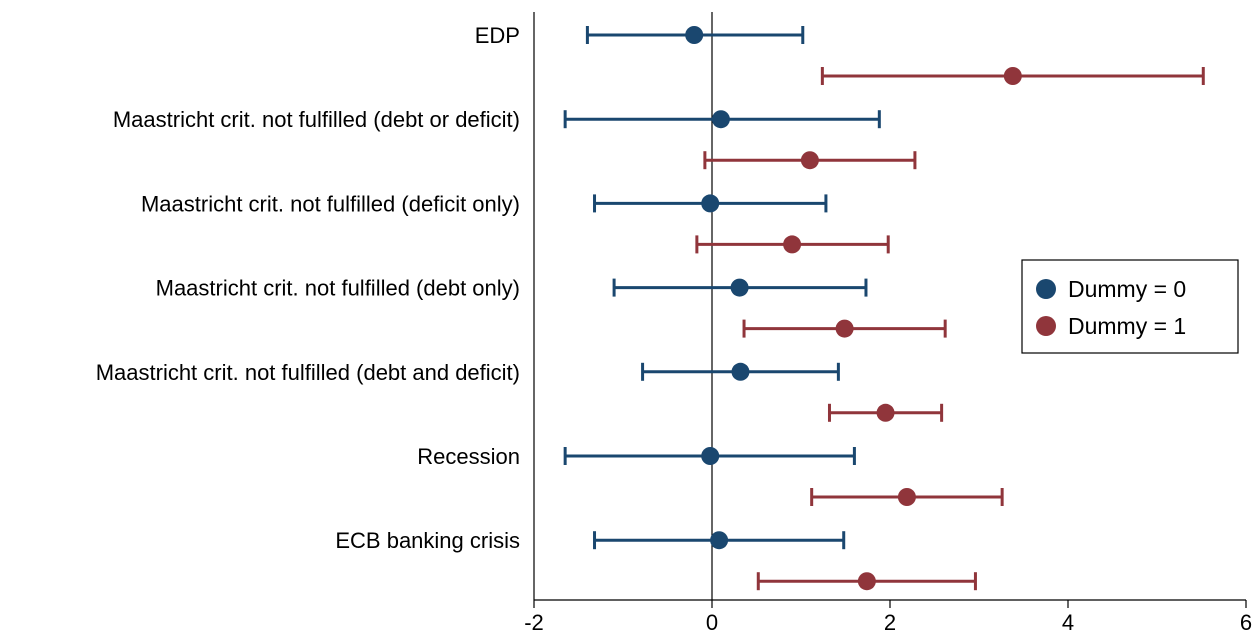 The width and height of the screenshot is (1255, 639). I want to click on x-tick-label: 2, so click(890, 622).